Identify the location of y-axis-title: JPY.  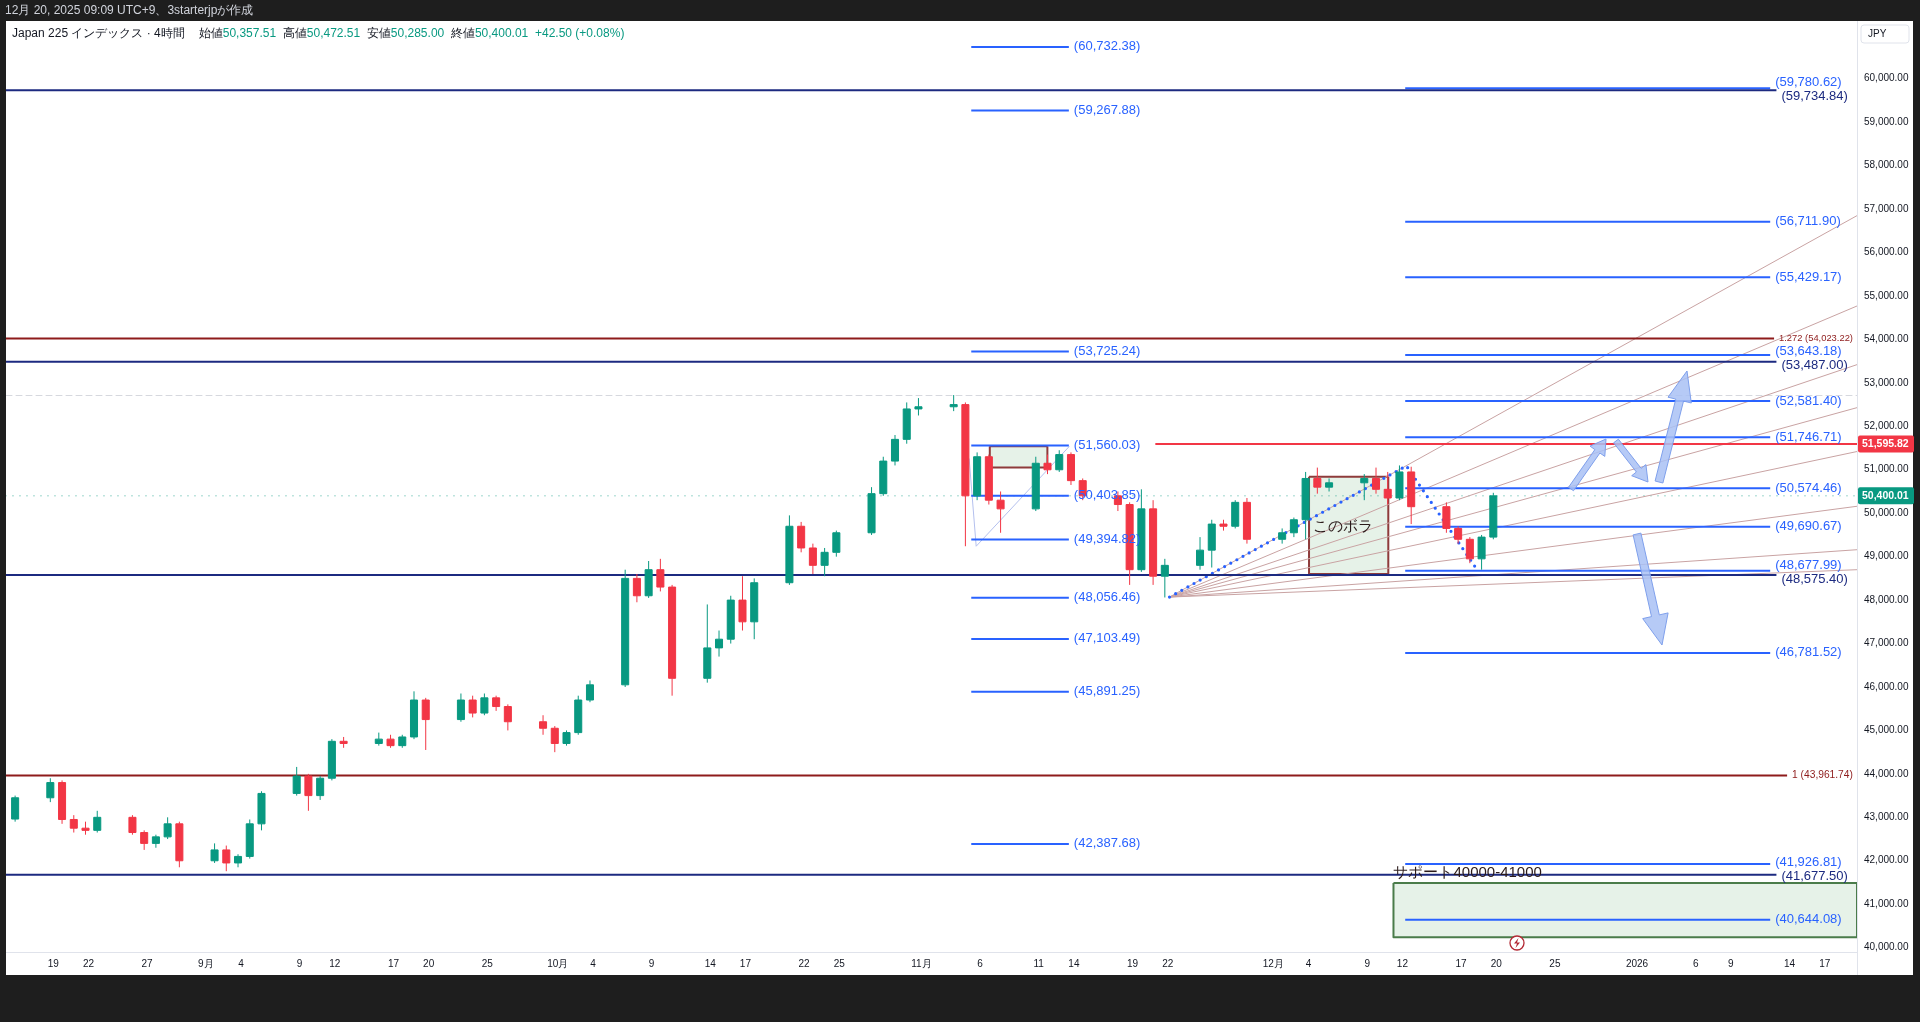
(1877, 34).